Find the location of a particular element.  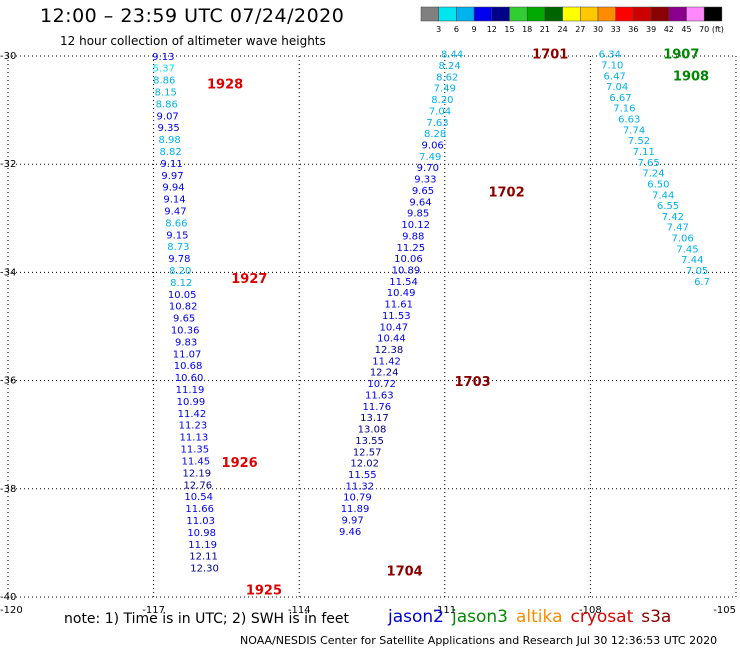

colorbar-label: 18 is located at coordinates (527, 29).